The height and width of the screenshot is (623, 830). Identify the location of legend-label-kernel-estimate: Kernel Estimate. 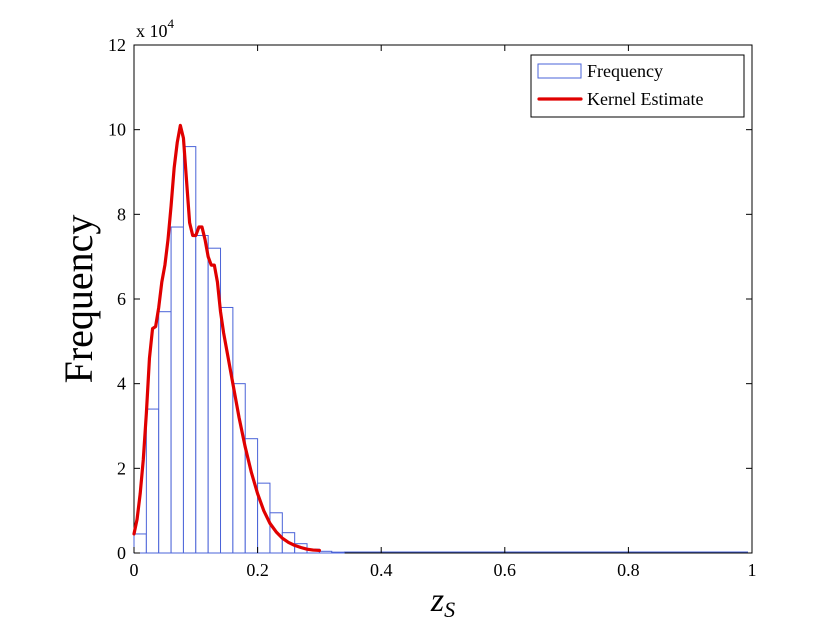
(645, 99).